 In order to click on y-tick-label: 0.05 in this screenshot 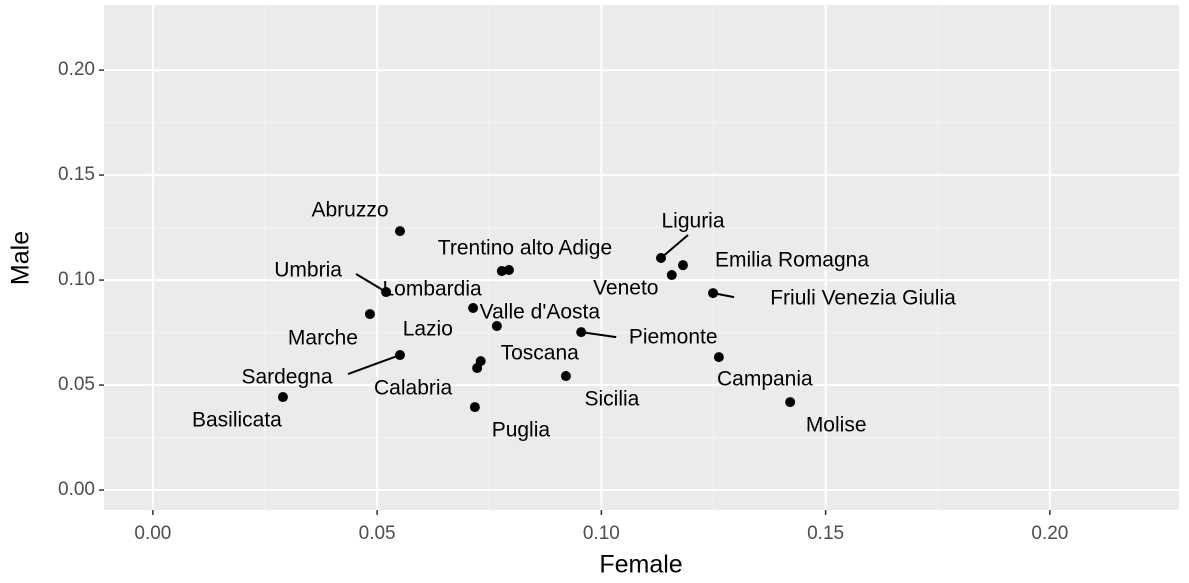, I will do `click(76, 384)`.